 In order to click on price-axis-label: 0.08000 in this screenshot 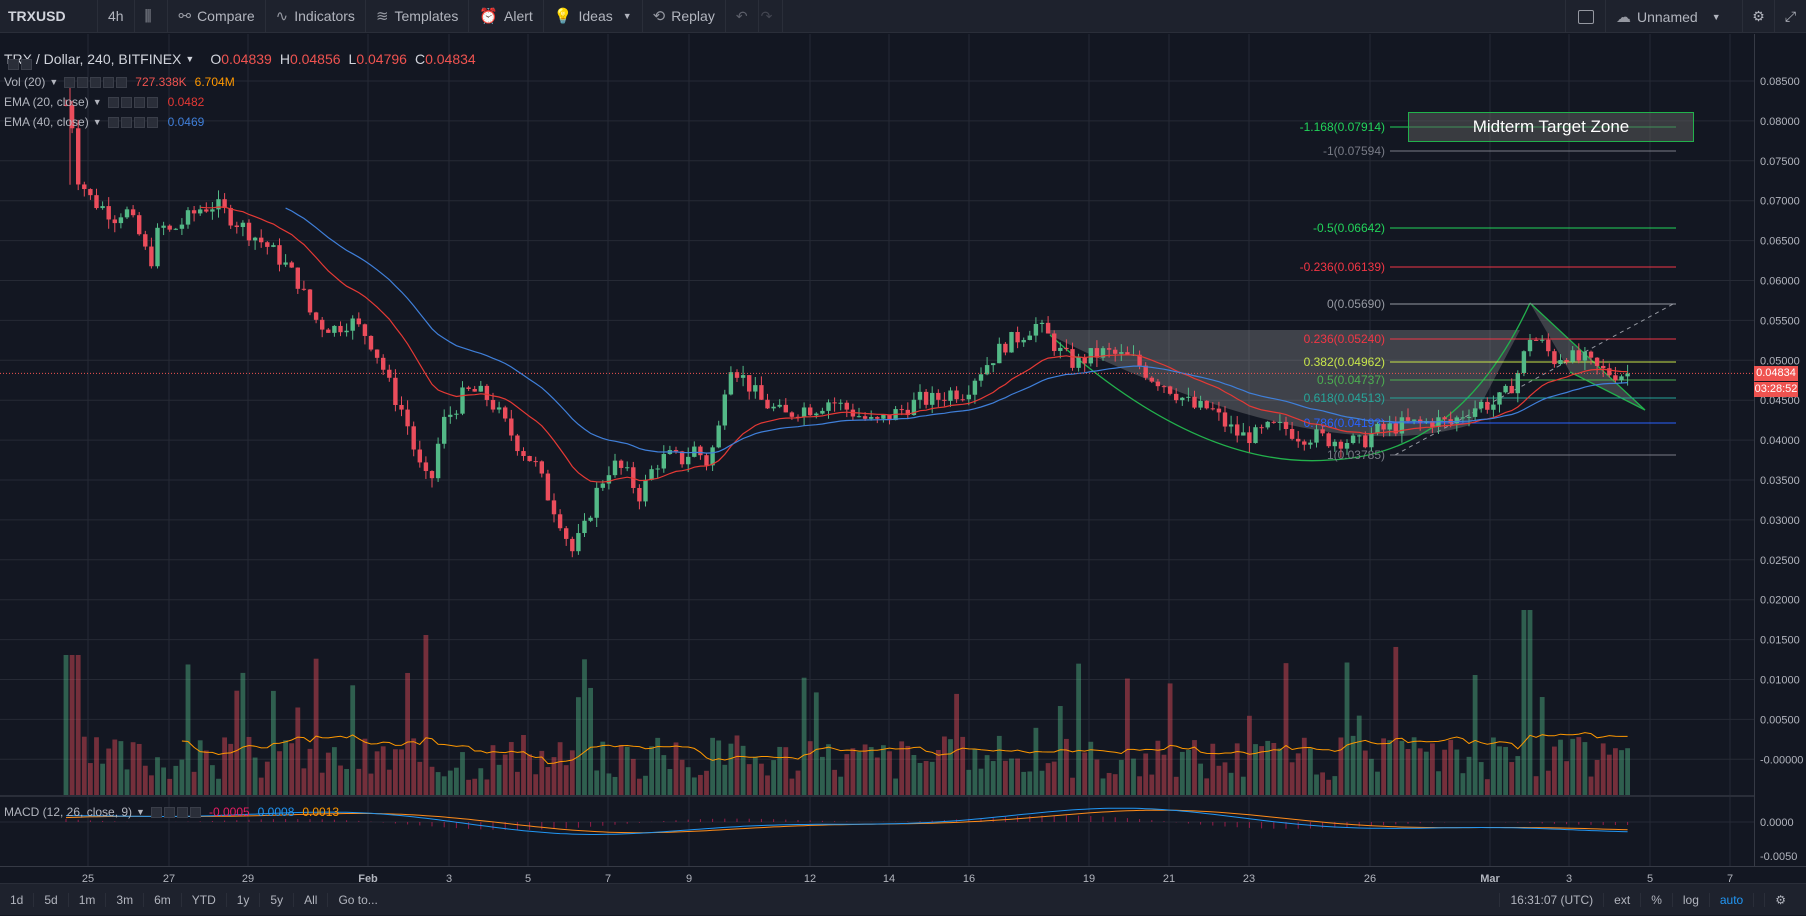, I will do `click(1780, 122)`.